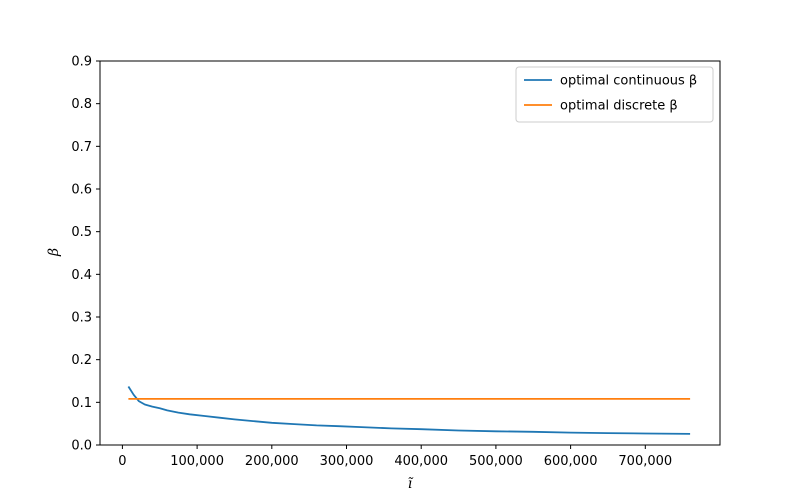  What do you see at coordinates (81, 104) in the screenshot?
I see `y-tick-label: 0.8` at bounding box center [81, 104].